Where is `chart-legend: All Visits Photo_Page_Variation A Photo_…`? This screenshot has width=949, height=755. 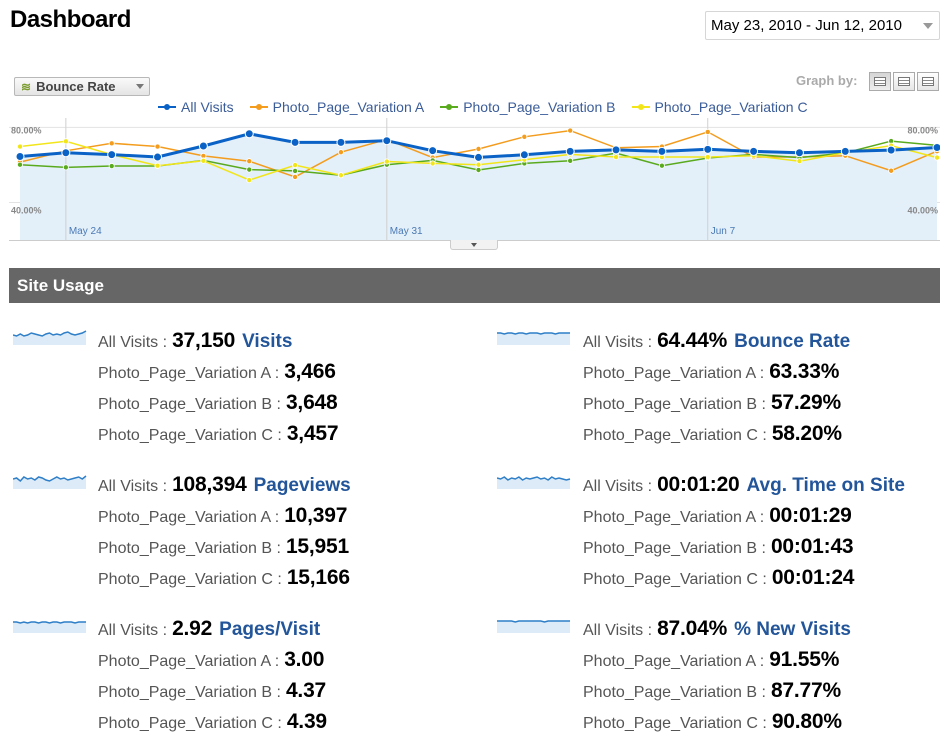 chart-legend: All Visits Photo_Page_Variation A Photo_… is located at coordinates (483, 107).